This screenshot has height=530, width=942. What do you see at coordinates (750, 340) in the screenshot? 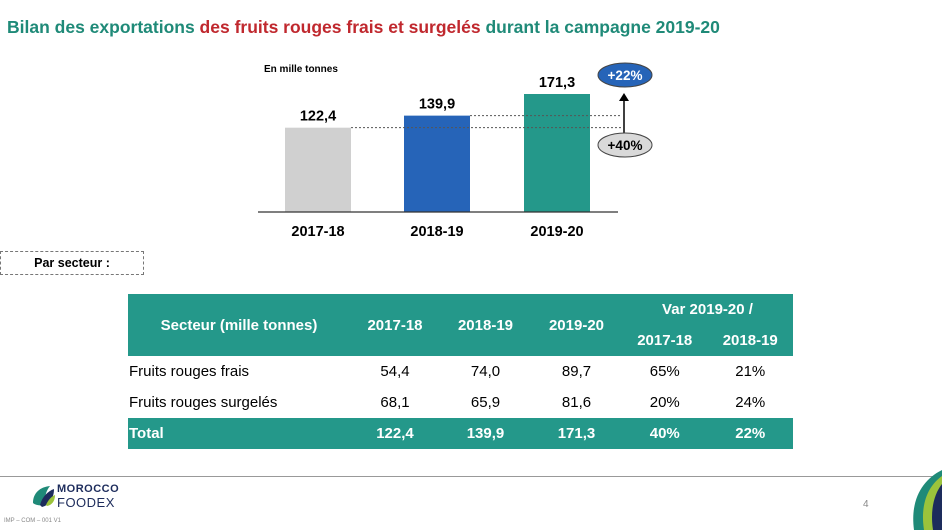
I see `header-var-sub: 2018-19` at bounding box center [750, 340].